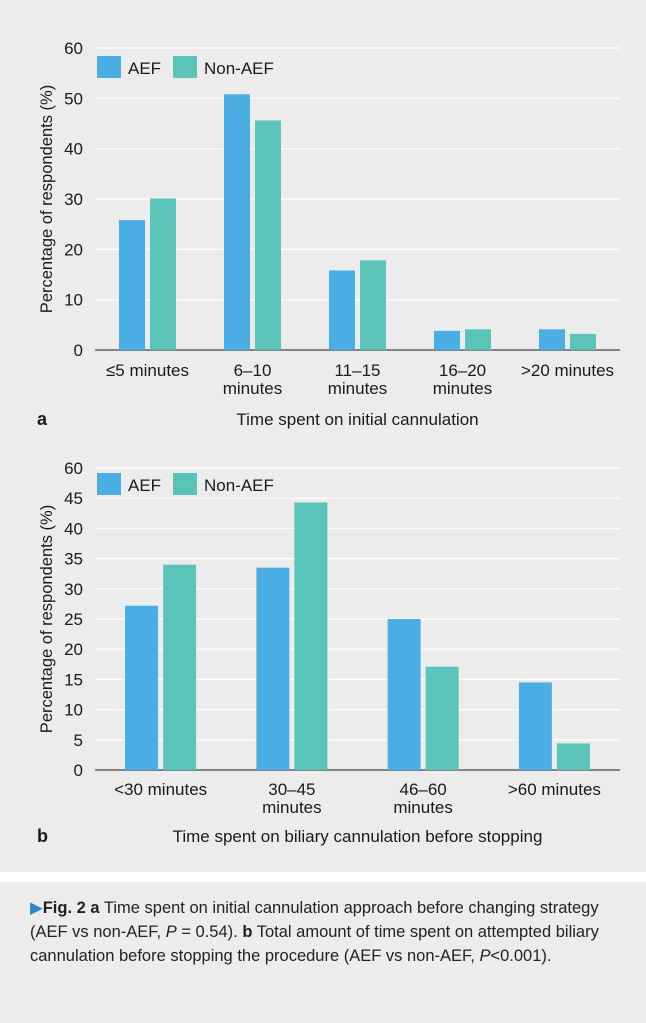  What do you see at coordinates (171, 932) in the screenshot?
I see `caption-a-stat-var: P` at bounding box center [171, 932].